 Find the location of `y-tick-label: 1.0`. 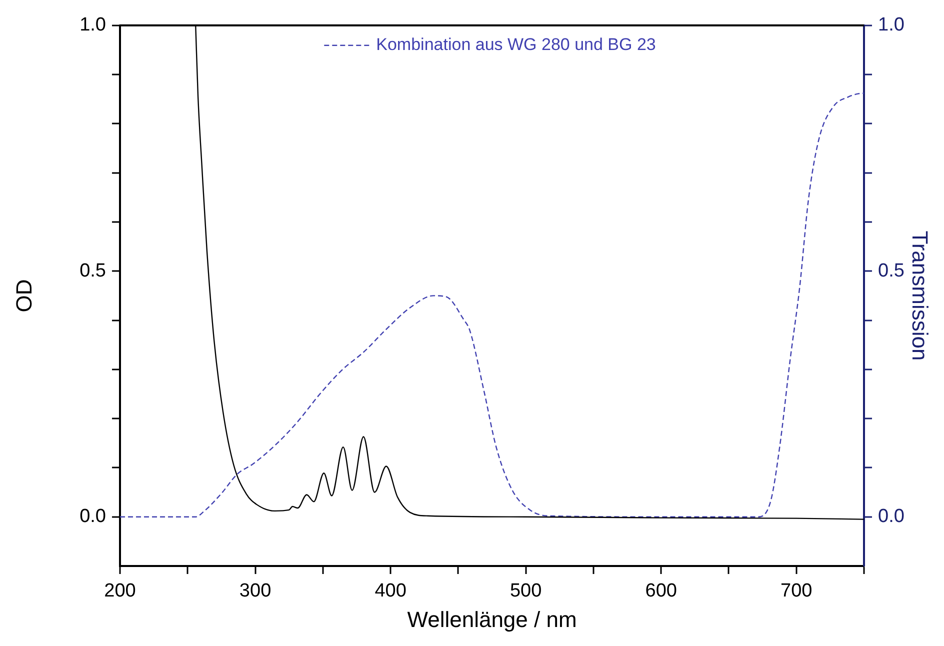

y-tick-label: 1.0 is located at coordinates (93, 25).